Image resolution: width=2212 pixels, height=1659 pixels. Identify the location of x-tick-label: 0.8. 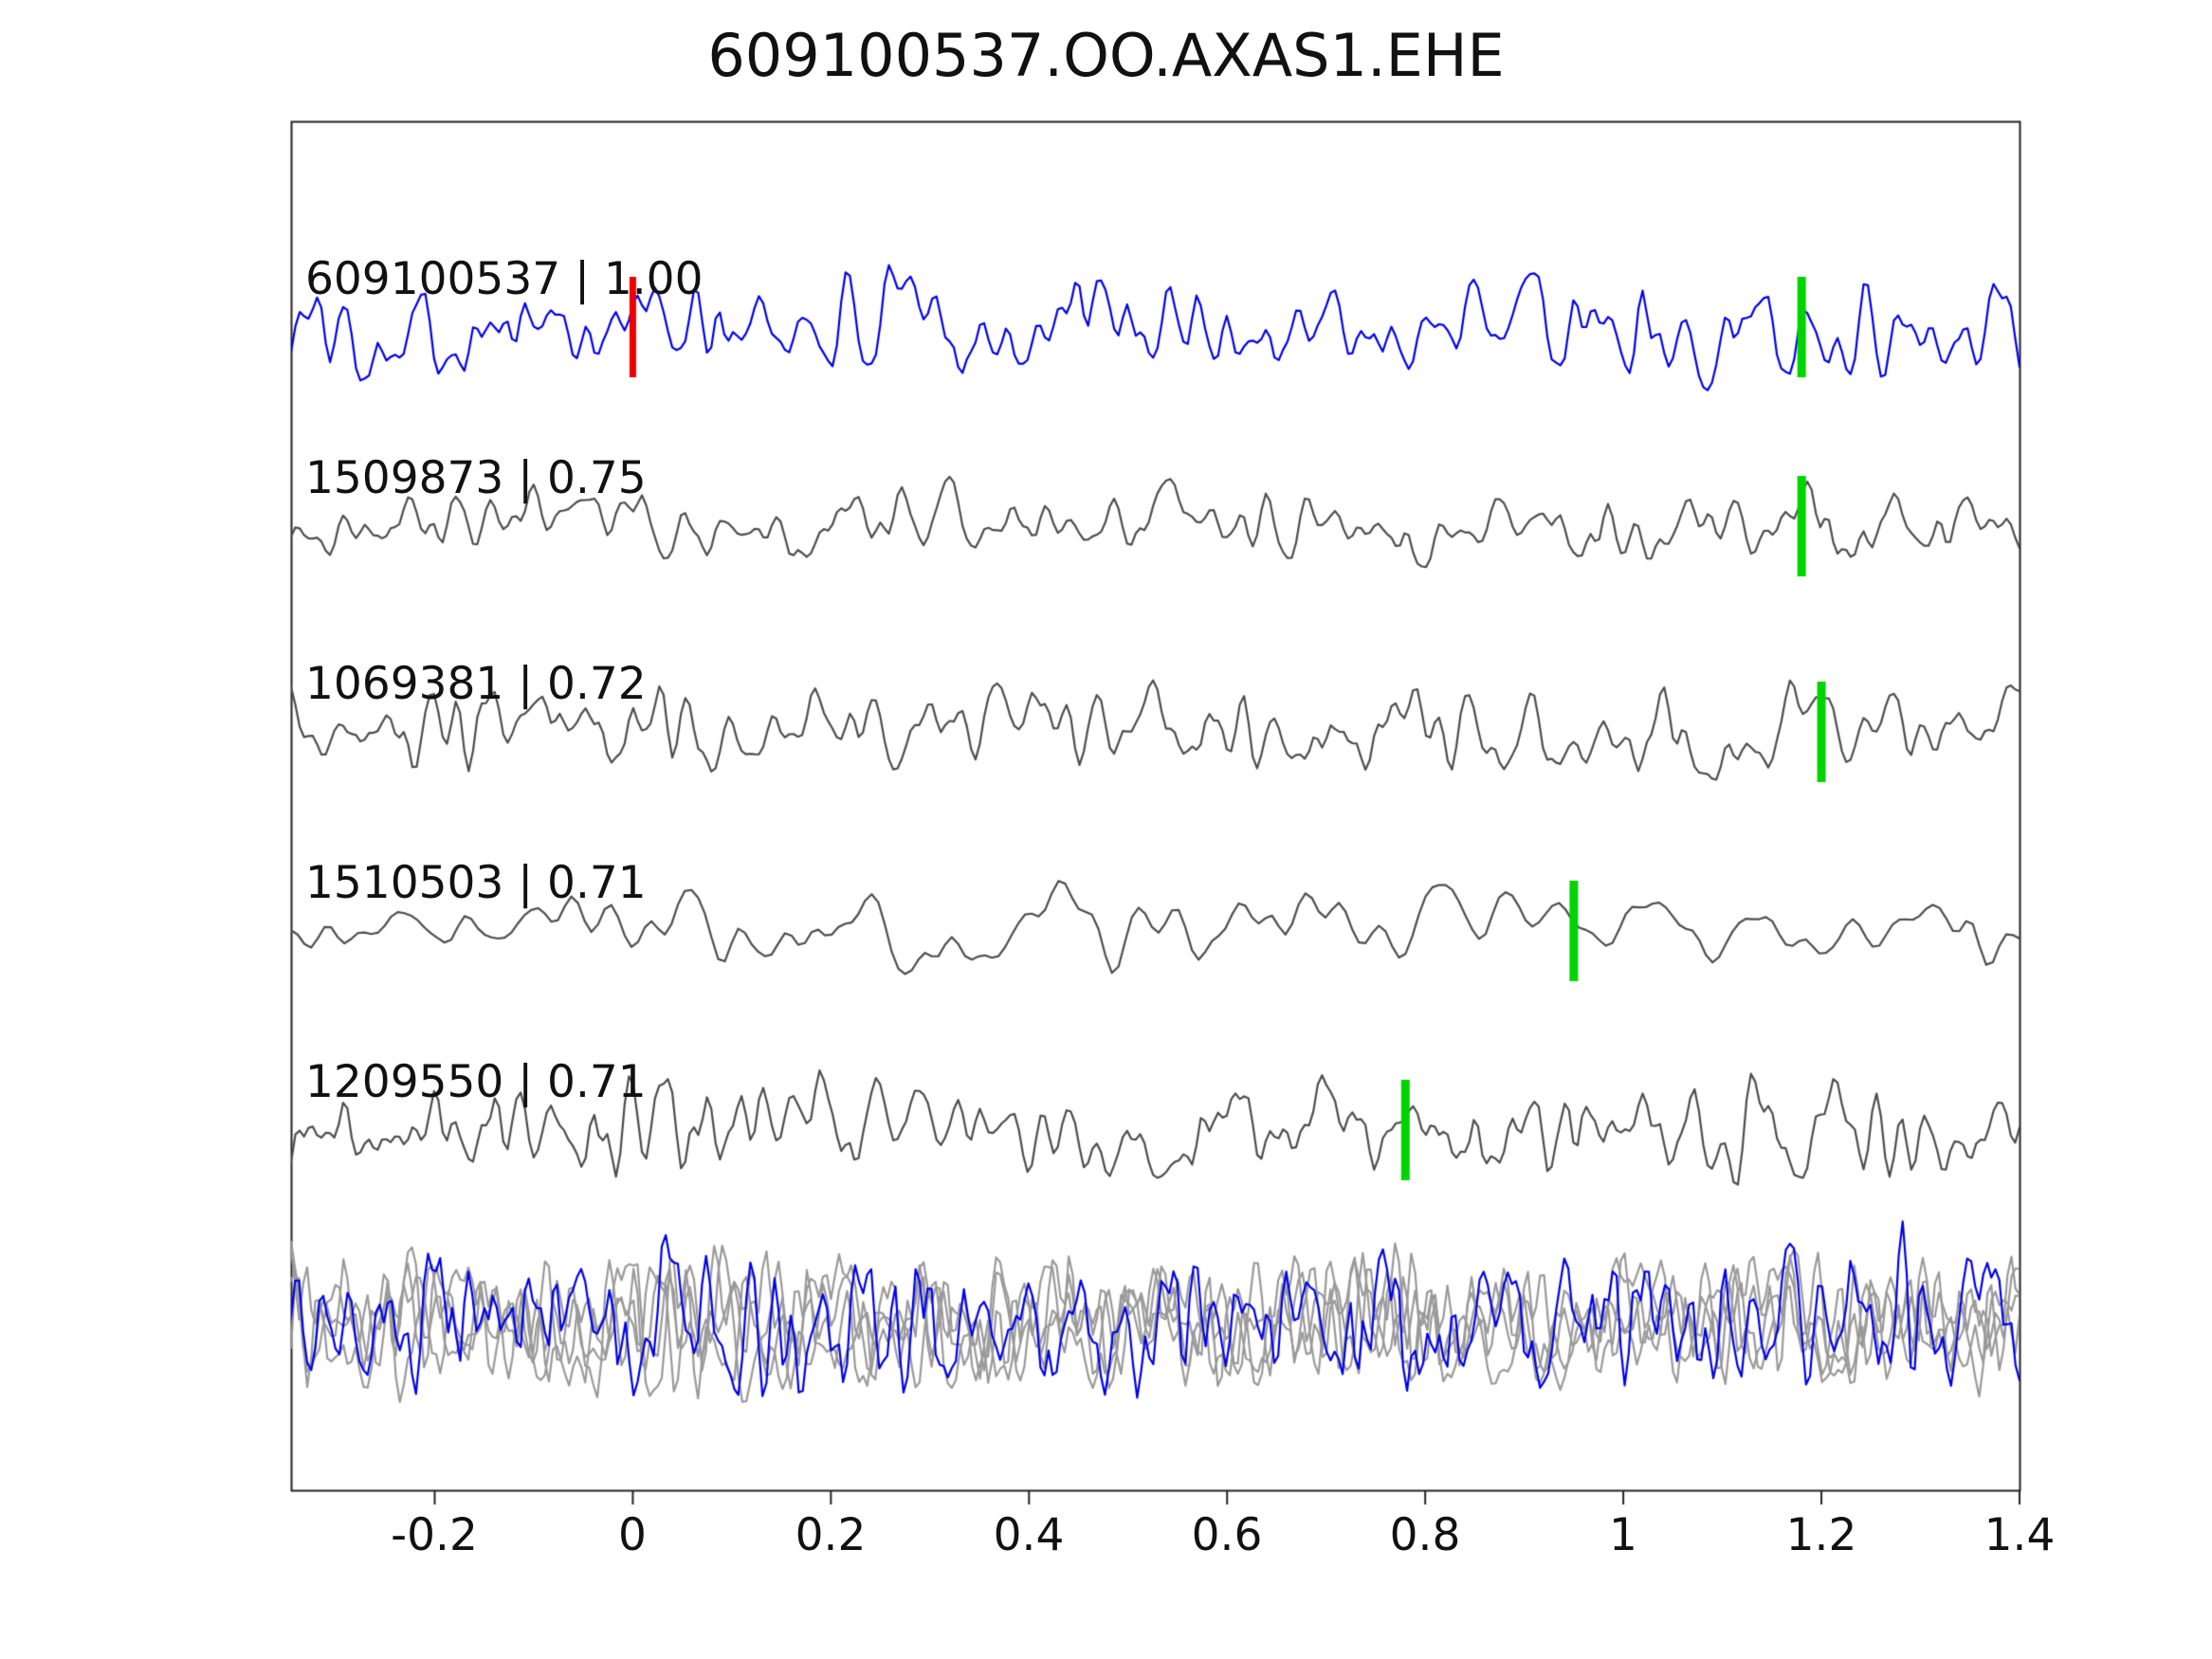
(1425, 1535).